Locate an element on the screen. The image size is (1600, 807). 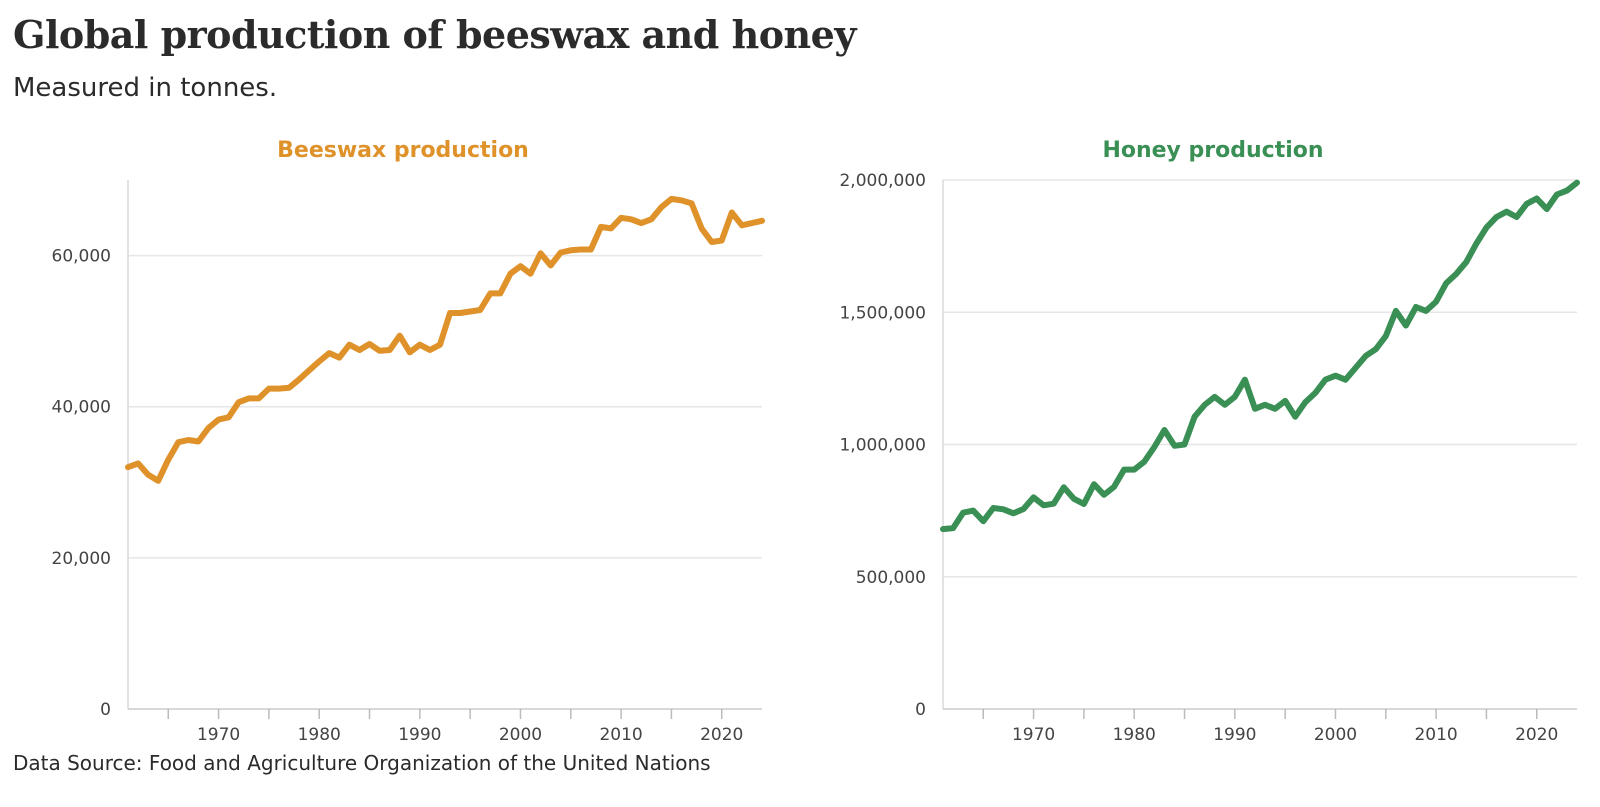
beeswax-series-line is located at coordinates (445, 339).